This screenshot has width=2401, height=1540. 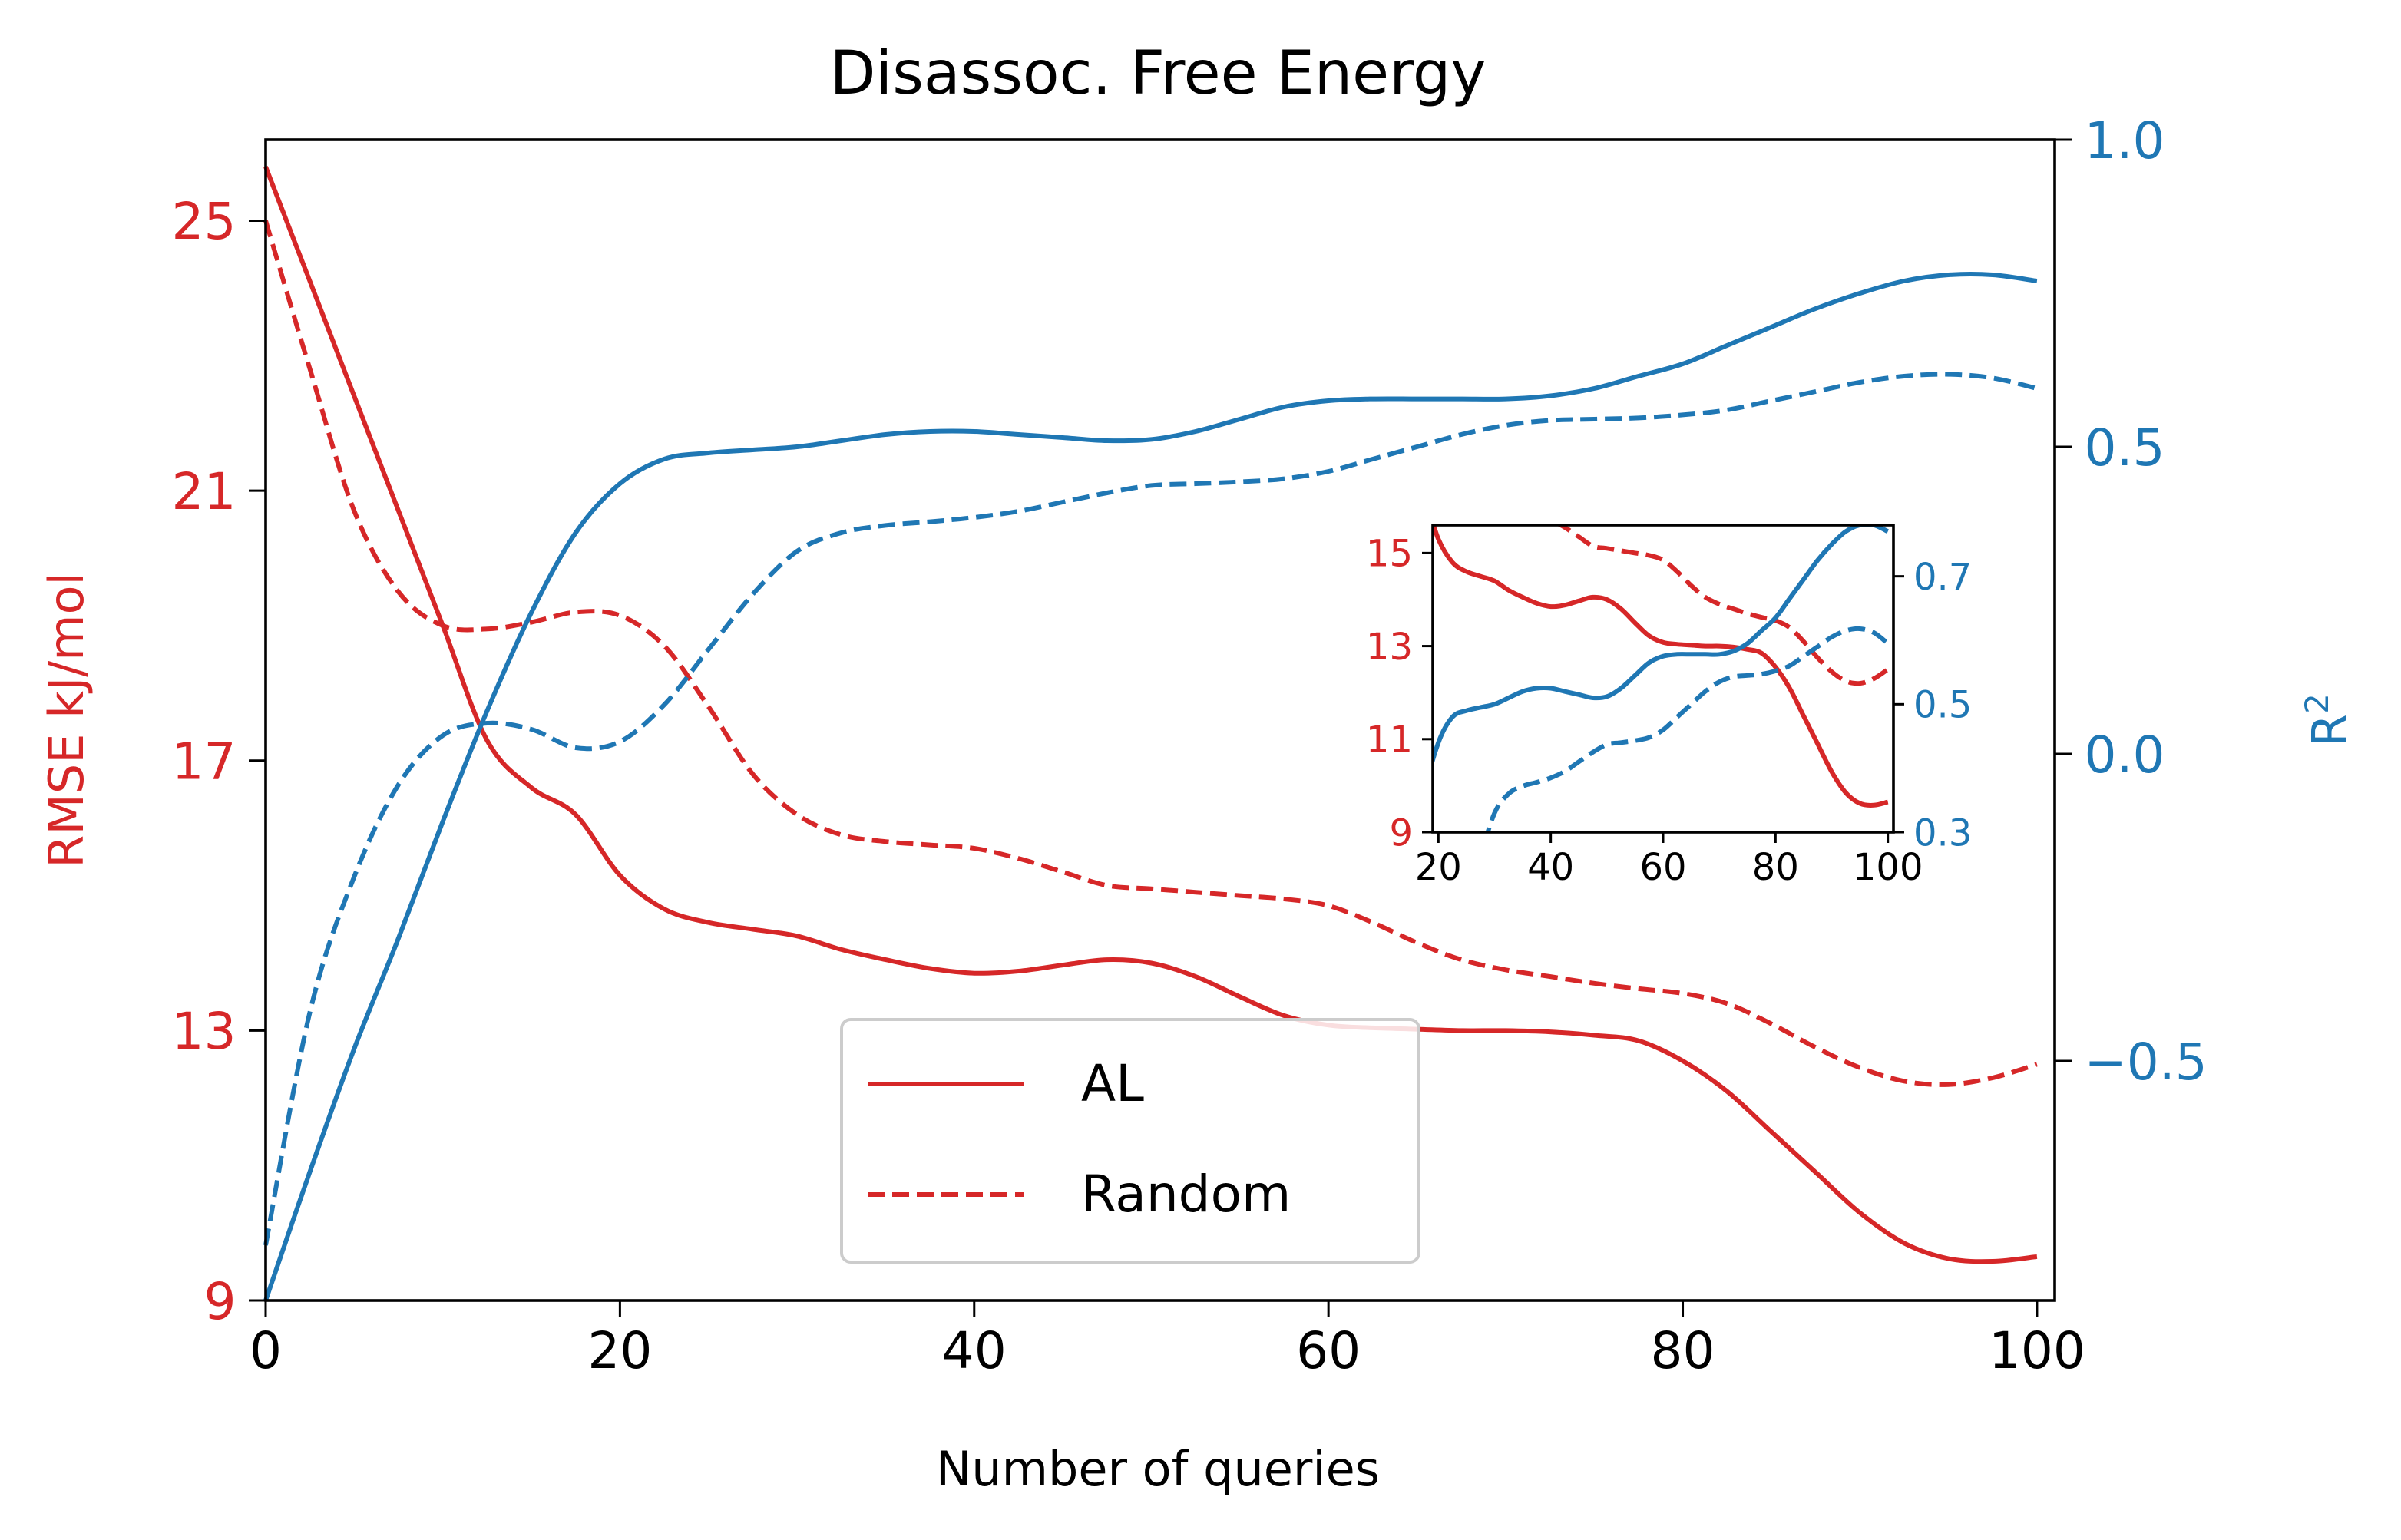 I want to click on main-right-tick-label: −0.5, so click(x=2146, y=1062).